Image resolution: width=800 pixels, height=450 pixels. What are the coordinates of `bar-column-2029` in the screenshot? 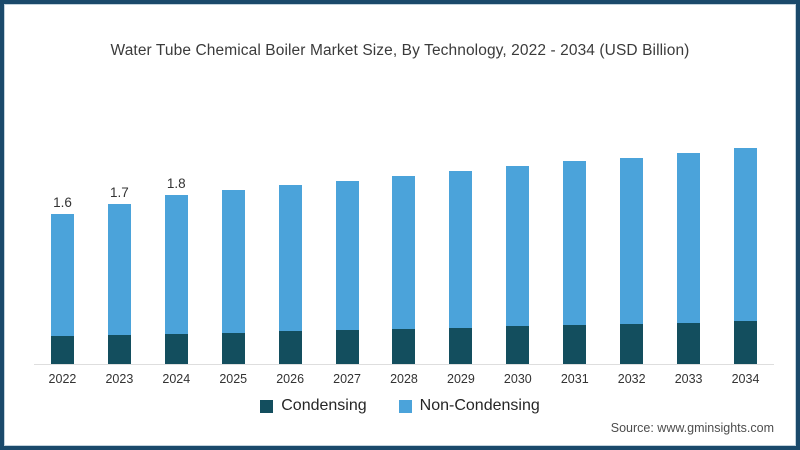 It's located at (460, 238).